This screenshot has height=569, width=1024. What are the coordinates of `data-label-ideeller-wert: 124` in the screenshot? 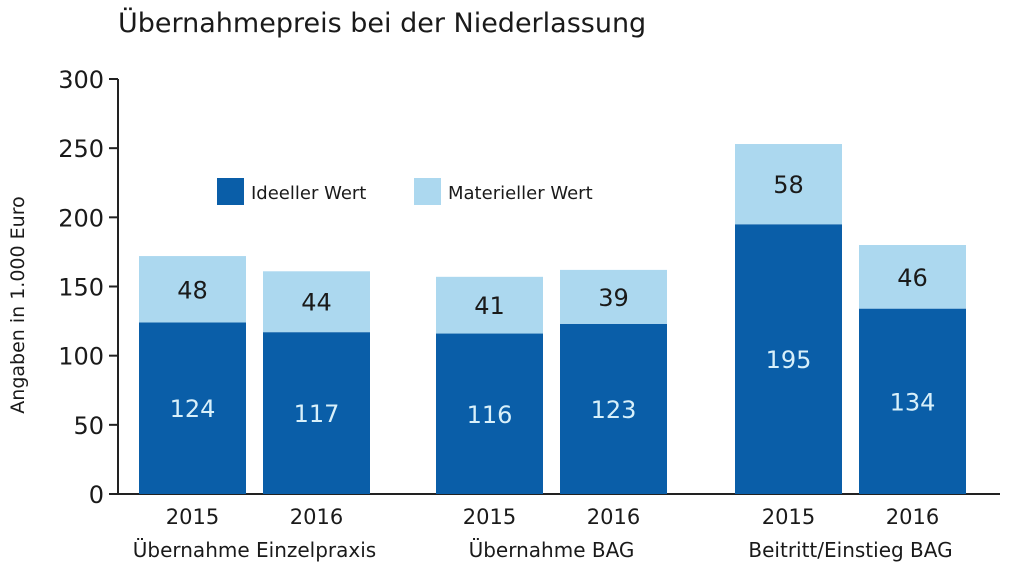 It's located at (193, 409).